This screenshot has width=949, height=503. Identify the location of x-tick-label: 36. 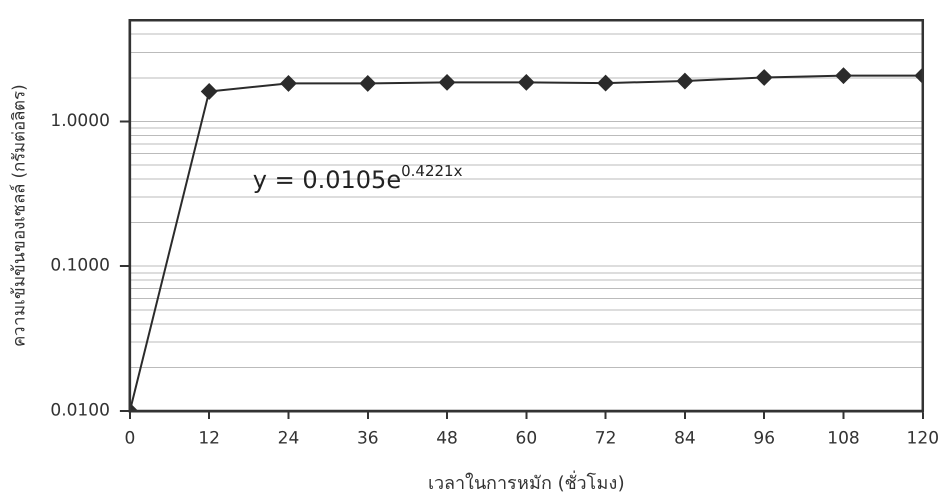
(367, 438).